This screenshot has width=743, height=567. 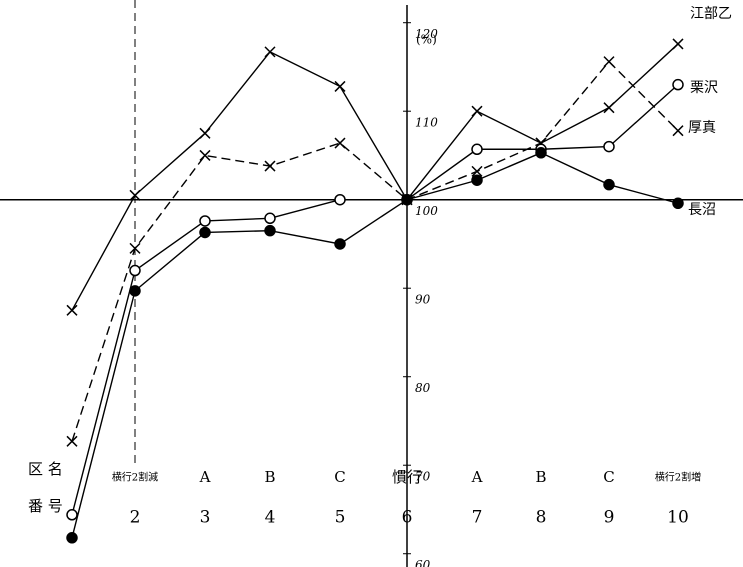 I want to click on x-number-label: 6, so click(x=407, y=518).